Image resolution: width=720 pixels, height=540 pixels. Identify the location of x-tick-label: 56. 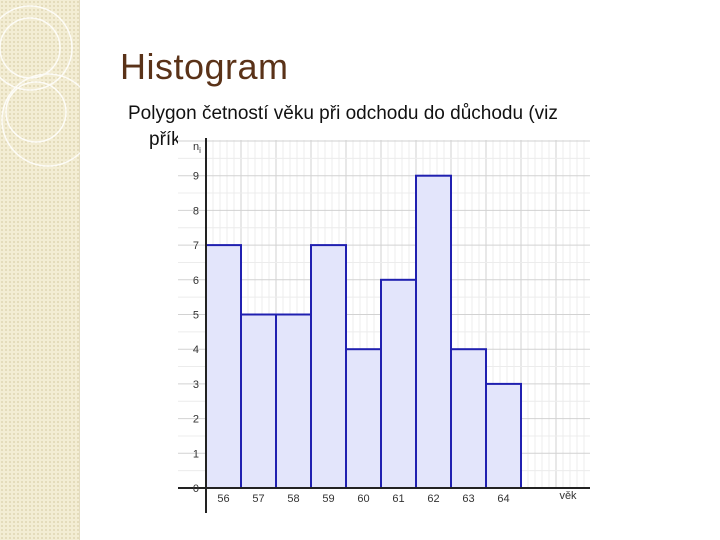
(223, 499).